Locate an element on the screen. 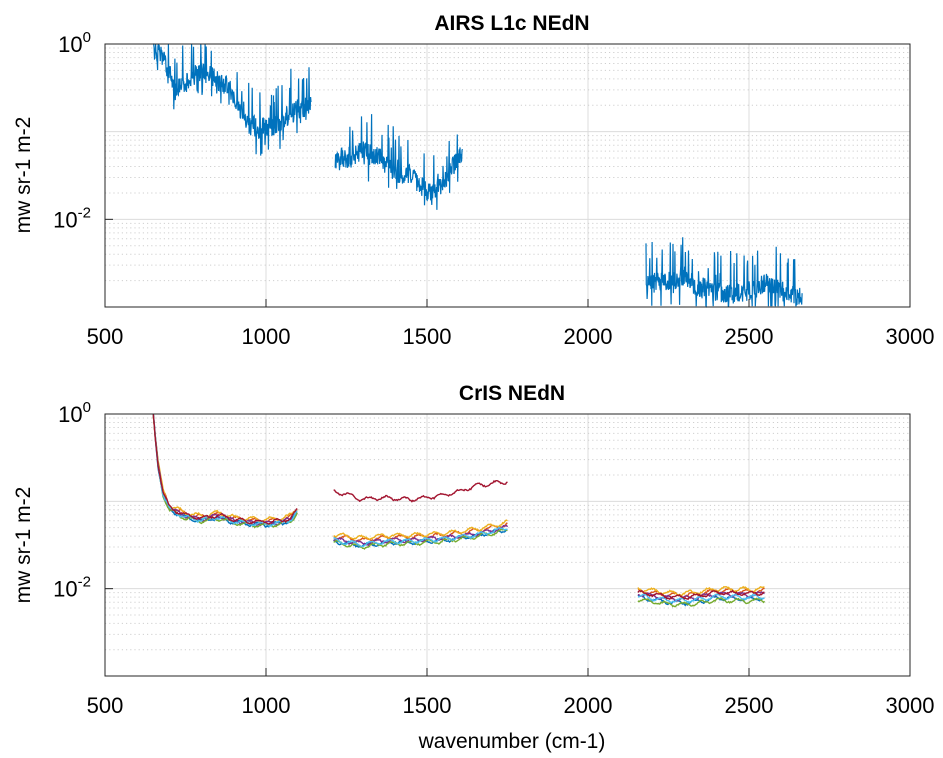  airs-x-tick-label: 1500 is located at coordinates (427, 336).